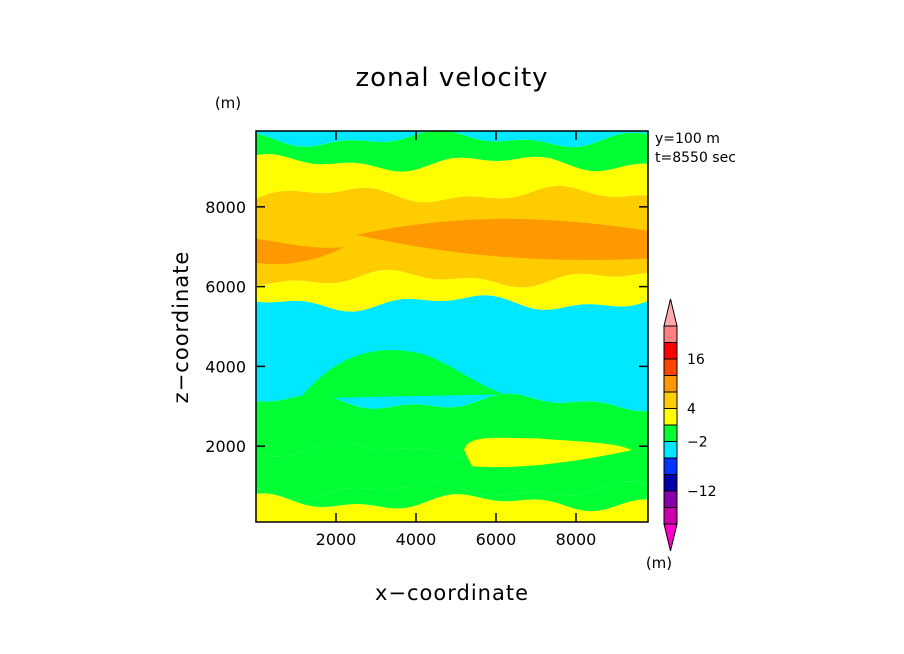 Image resolution: width=904 pixels, height=654 pixels. What do you see at coordinates (452, 593) in the screenshot?
I see `x-axis-label: x−coordinate` at bounding box center [452, 593].